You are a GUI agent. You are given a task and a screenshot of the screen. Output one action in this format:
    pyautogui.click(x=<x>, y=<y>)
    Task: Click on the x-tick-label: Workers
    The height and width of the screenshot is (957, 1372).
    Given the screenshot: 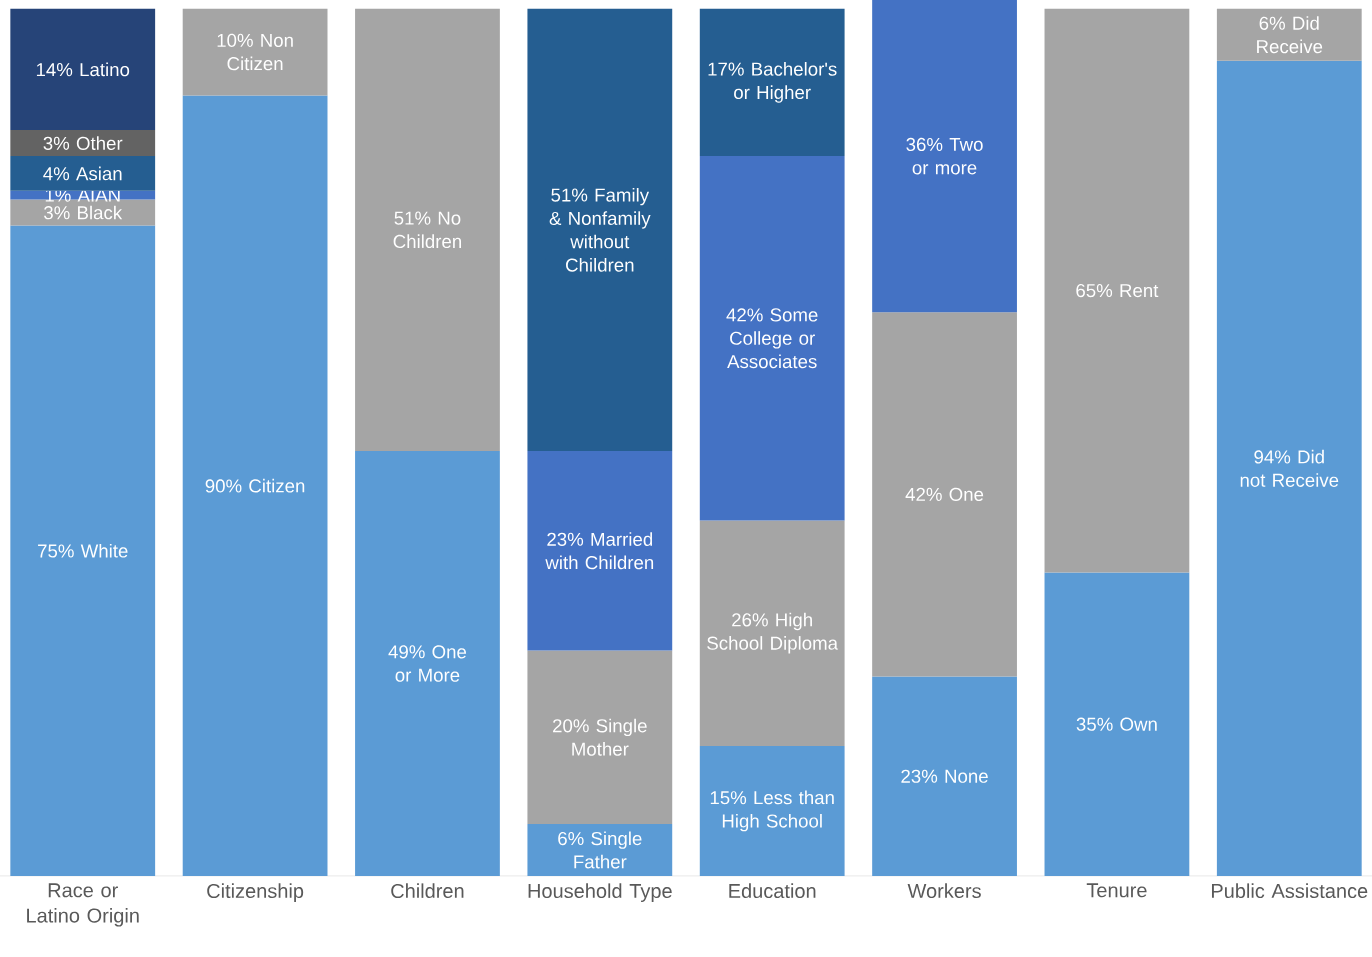 What is the action you would take?
    pyautogui.click(x=944, y=890)
    